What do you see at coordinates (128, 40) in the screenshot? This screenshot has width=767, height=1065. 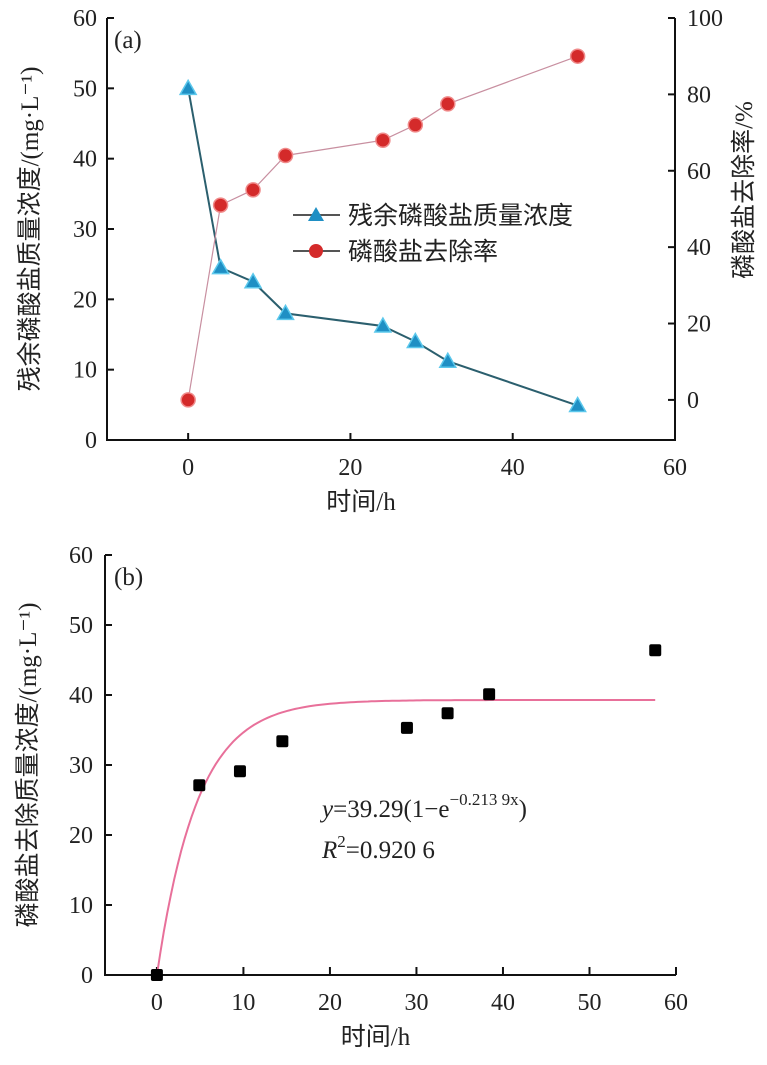 I see `panel-label: (a)` at bounding box center [128, 40].